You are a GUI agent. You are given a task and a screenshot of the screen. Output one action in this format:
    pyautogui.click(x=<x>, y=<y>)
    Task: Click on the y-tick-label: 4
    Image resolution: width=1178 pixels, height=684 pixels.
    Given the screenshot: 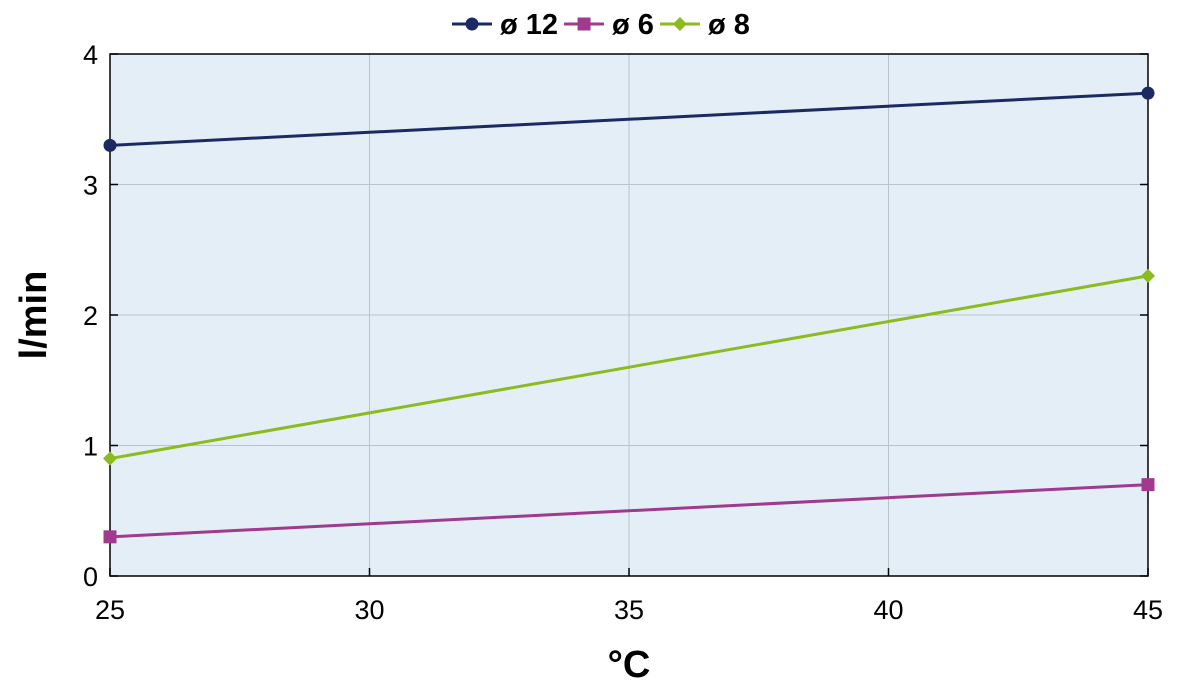 What is the action you would take?
    pyautogui.click(x=90, y=55)
    